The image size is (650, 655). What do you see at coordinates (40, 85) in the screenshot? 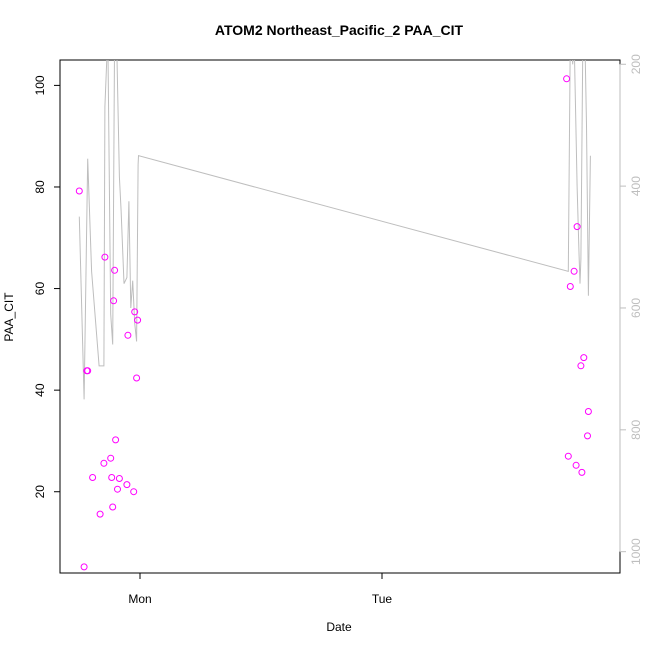
I see `y-tick-label: 100` at bounding box center [40, 85].